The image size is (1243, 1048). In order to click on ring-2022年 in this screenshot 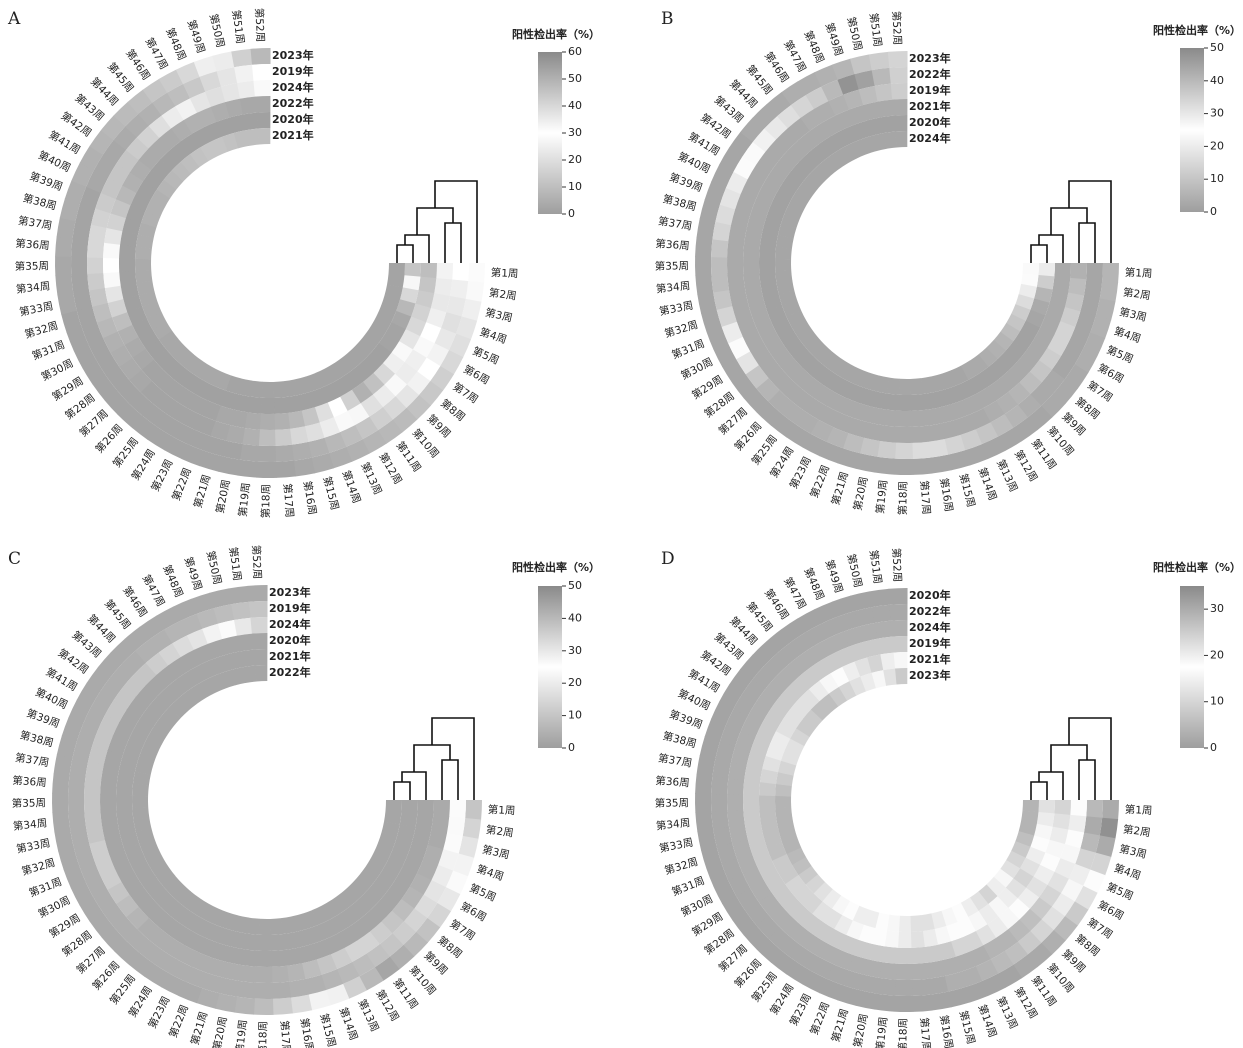, I will do `click(907, 263)`.